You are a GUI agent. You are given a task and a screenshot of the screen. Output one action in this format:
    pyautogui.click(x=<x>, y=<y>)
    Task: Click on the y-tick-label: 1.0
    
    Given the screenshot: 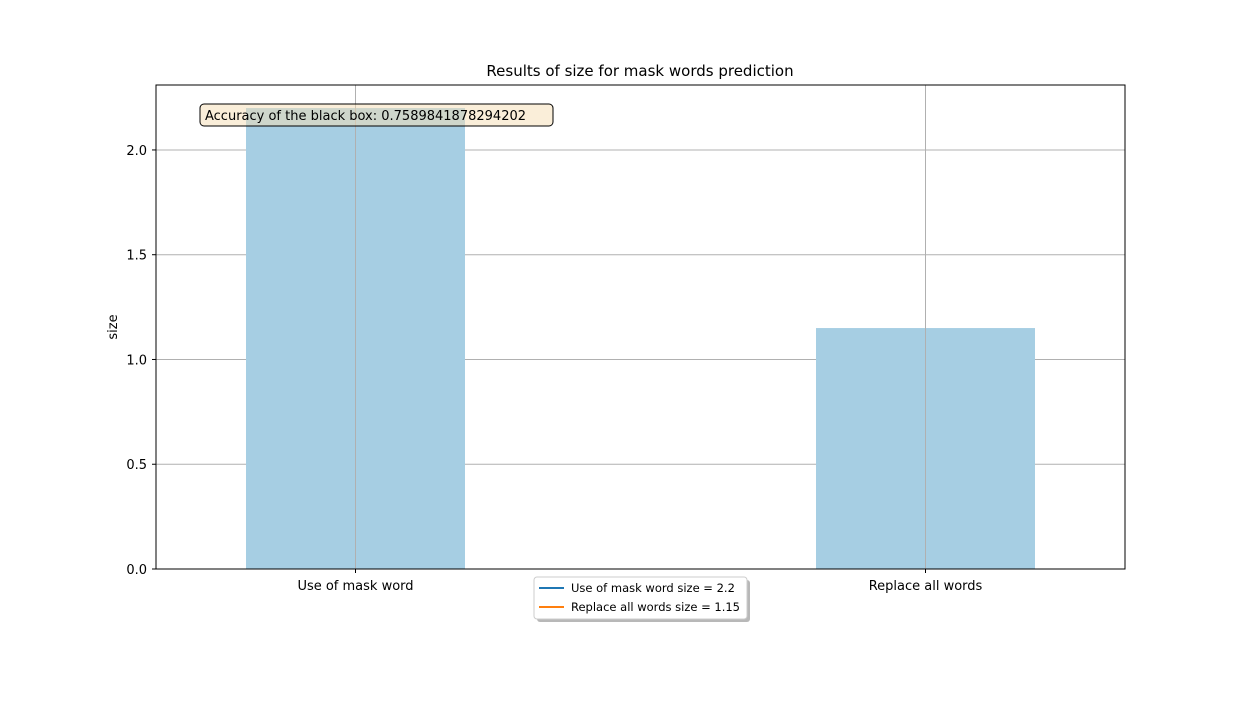 What is the action you would take?
    pyautogui.click(x=136, y=360)
    